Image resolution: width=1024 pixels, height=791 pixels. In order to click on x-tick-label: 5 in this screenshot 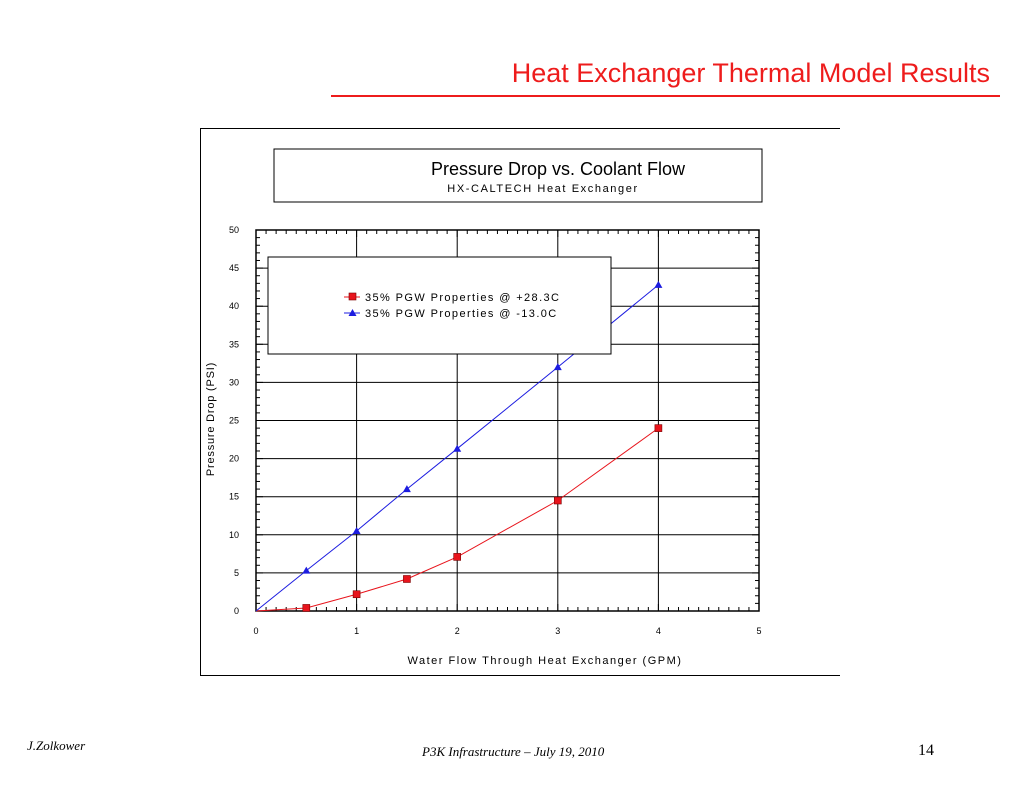, I will do `click(758, 631)`.